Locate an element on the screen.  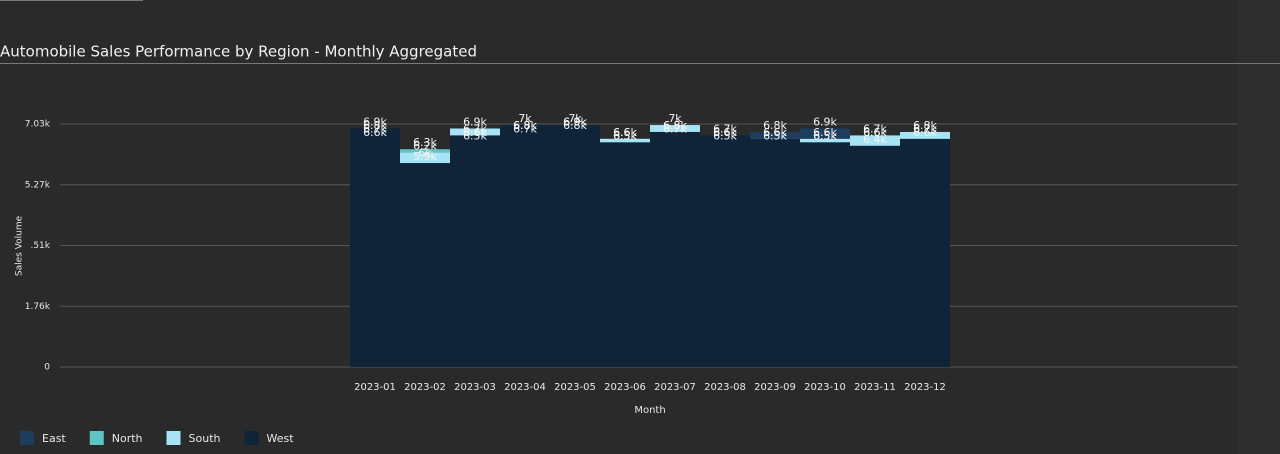
legend-label: West is located at coordinates (280, 438).